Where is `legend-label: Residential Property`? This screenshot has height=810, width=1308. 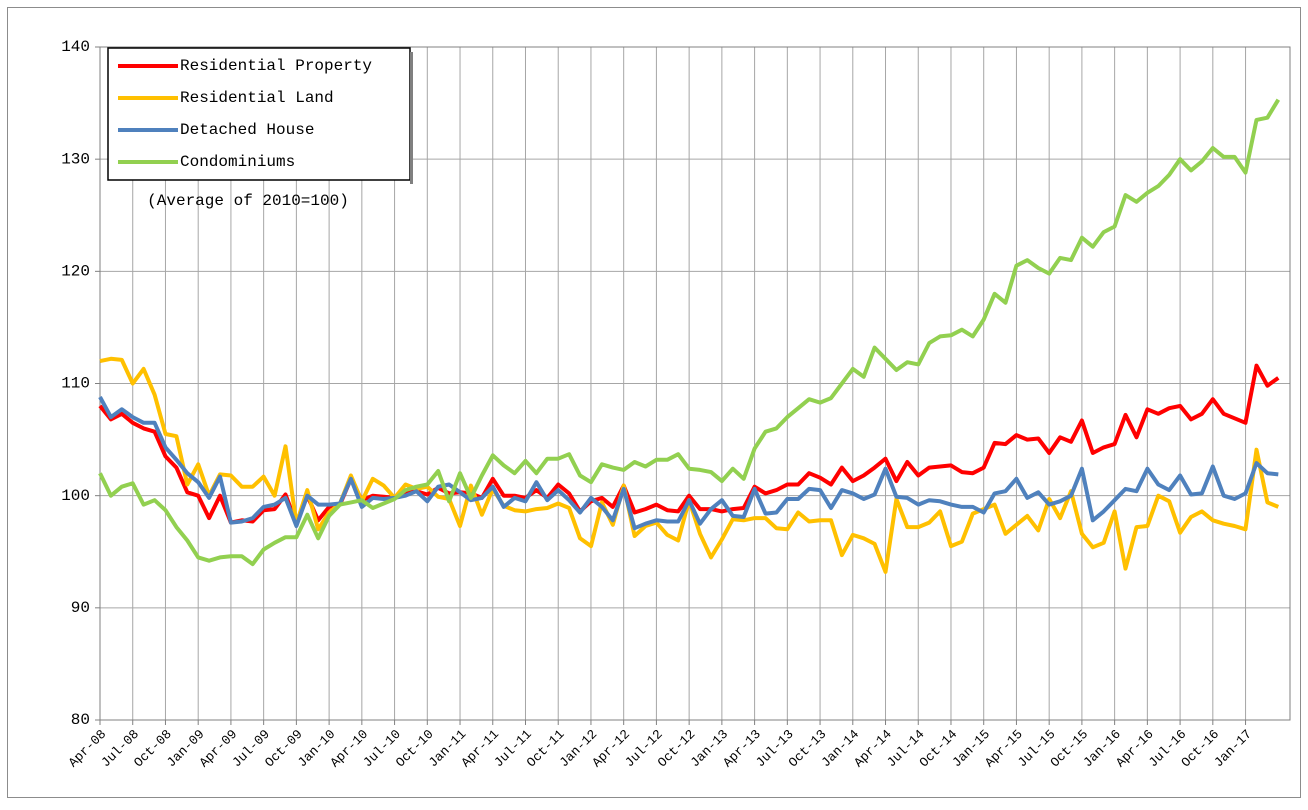 legend-label: Residential Property is located at coordinates (276, 66).